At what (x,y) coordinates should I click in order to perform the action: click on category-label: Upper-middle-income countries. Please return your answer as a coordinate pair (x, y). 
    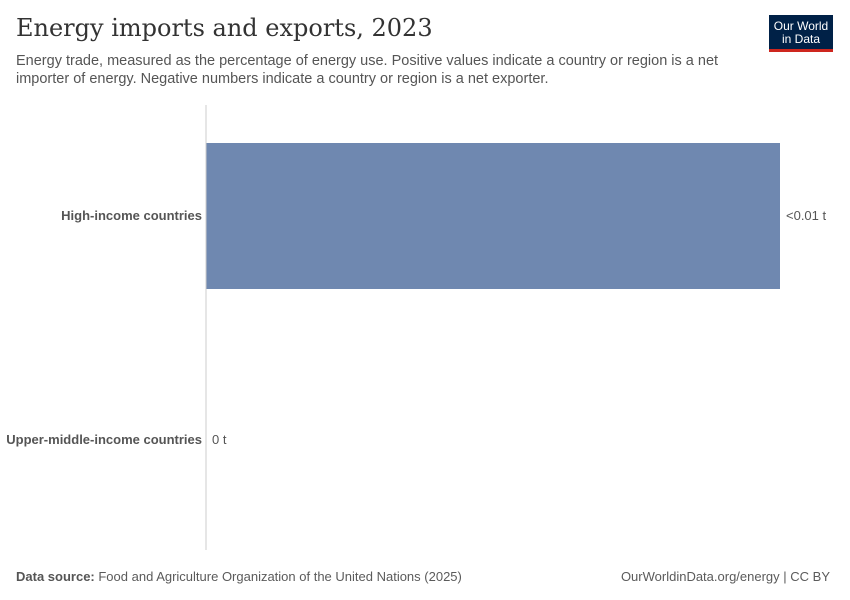
    Looking at the image, I should click on (104, 439).